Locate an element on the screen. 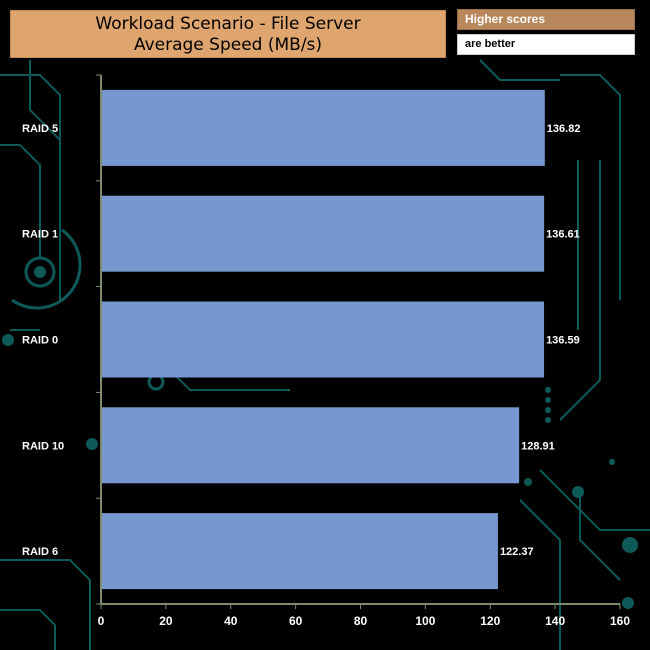  data-label: 128.91 is located at coordinates (538, 446).